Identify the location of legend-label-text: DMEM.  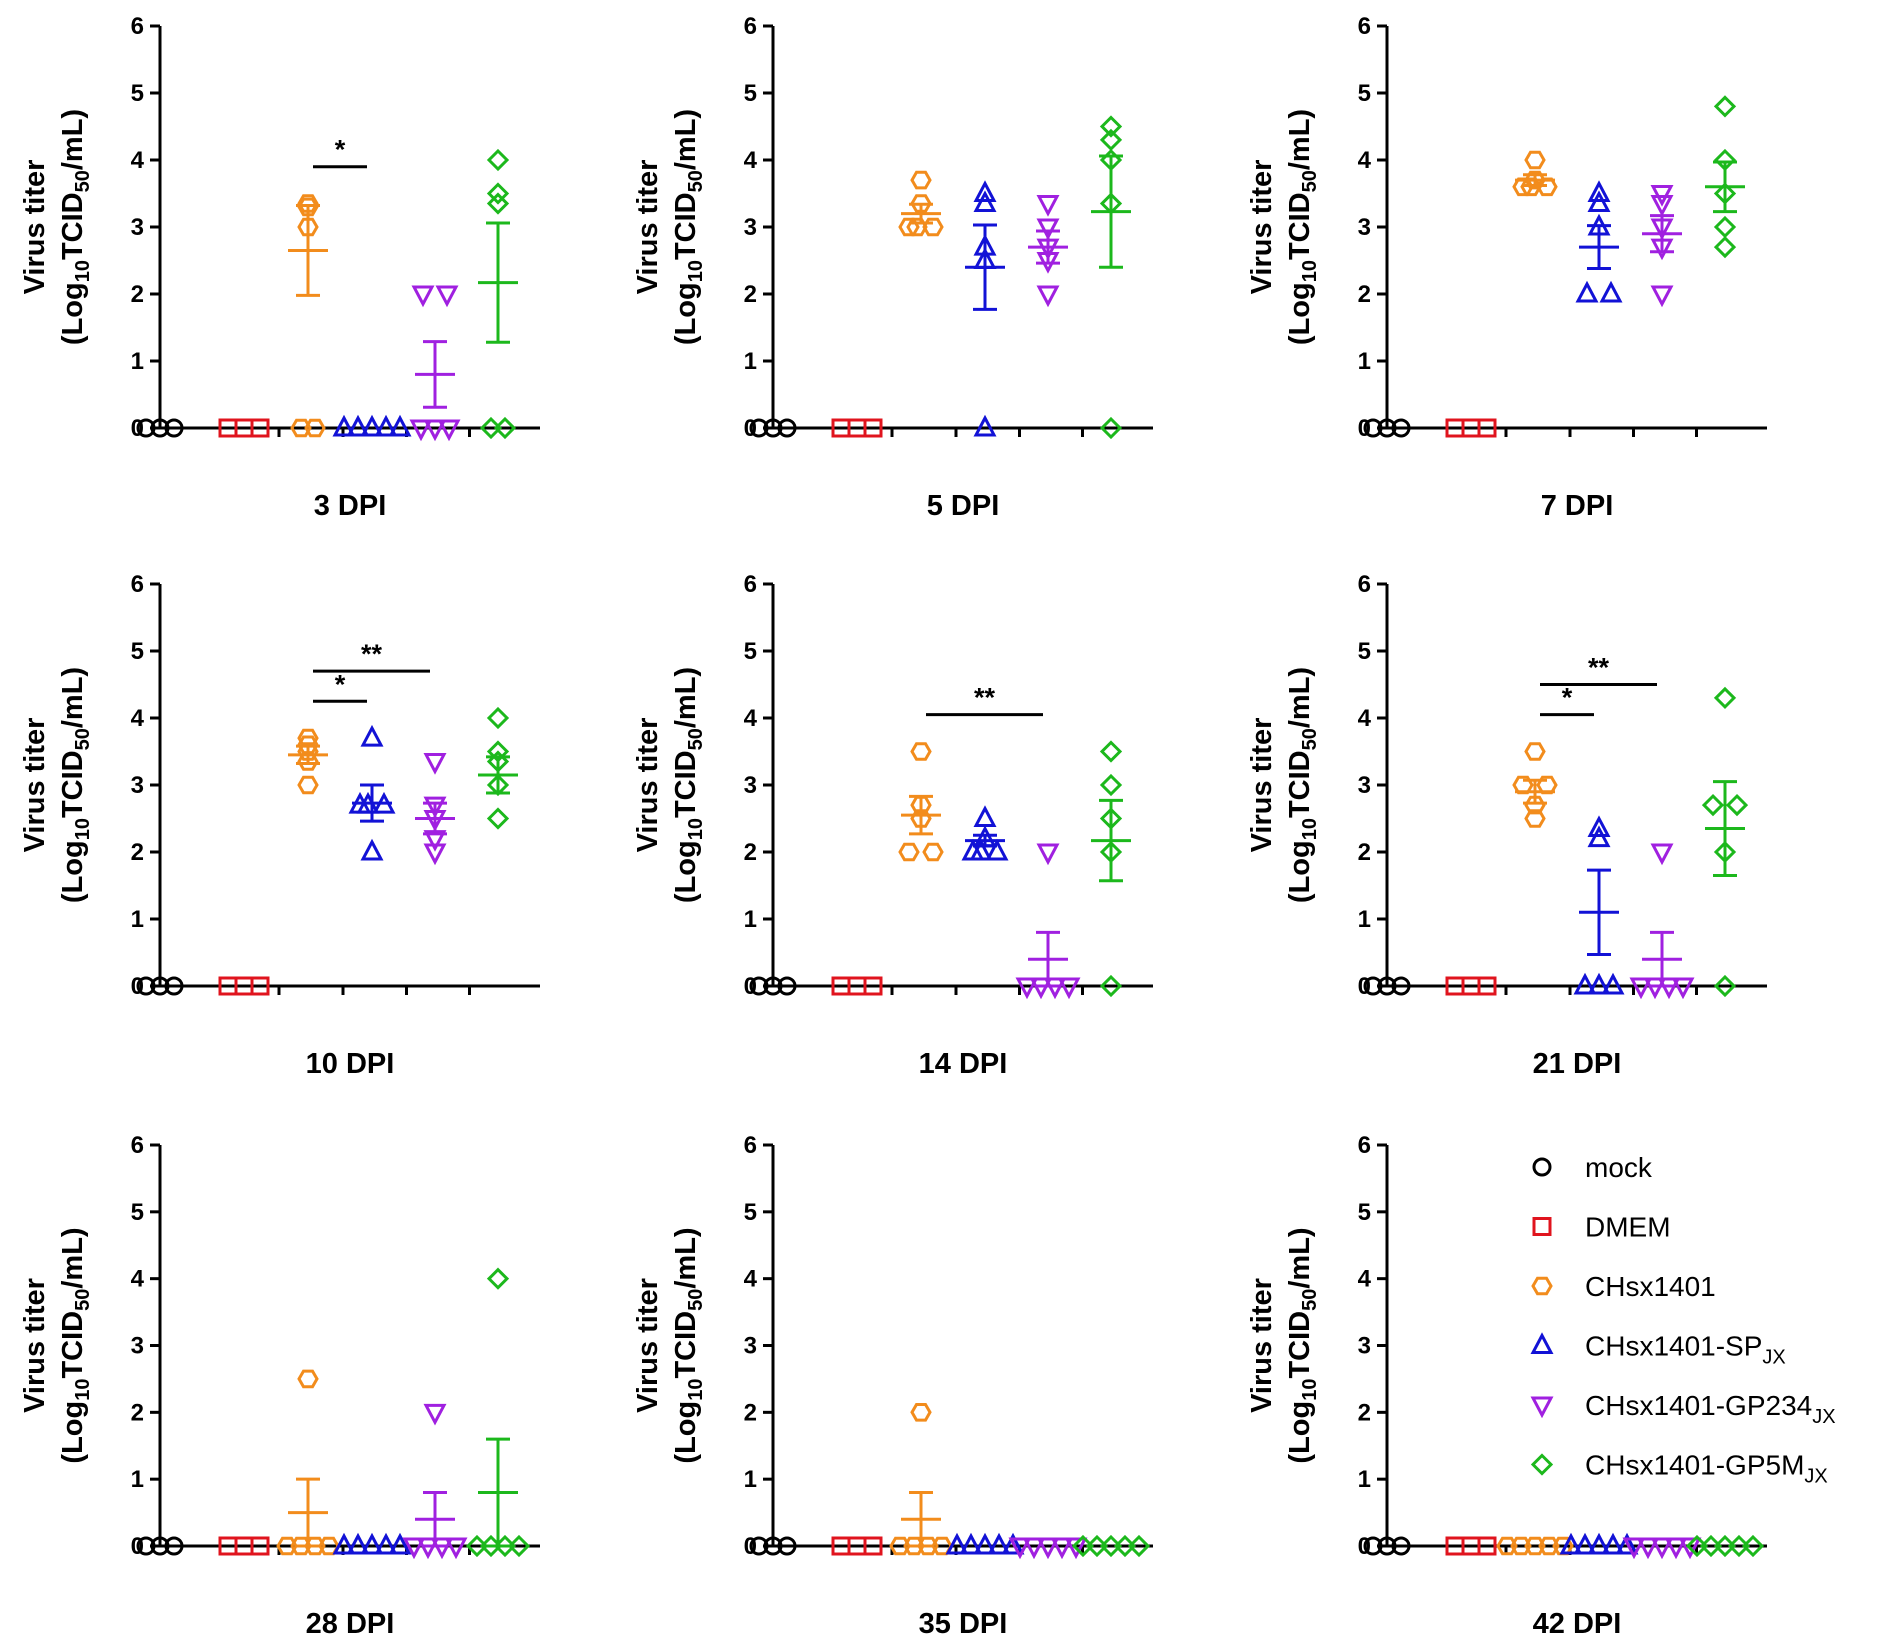
(1628, 1227).